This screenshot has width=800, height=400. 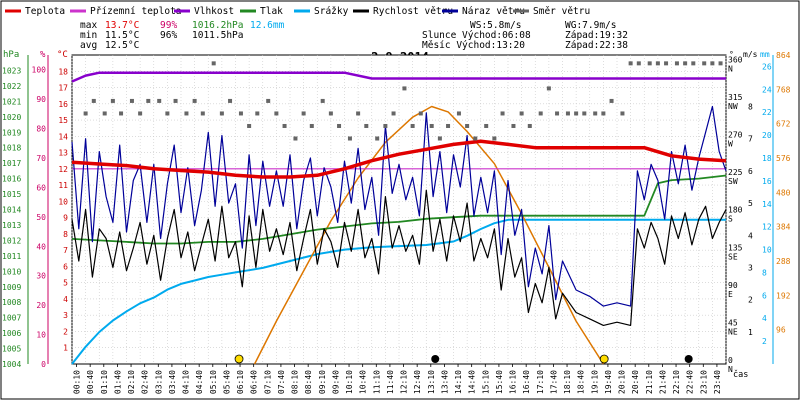 What do you see at coordinates (217, 35) in the screenshot?
I see `stats-min-press: 1011.5hPa` at bounding box center [217, 35].